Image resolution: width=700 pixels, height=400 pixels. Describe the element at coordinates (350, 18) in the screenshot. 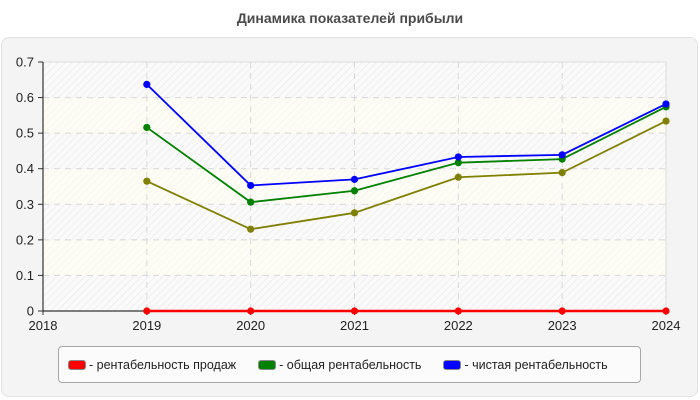

I see `chart-title: Динамика показателей прибыли` at that location.